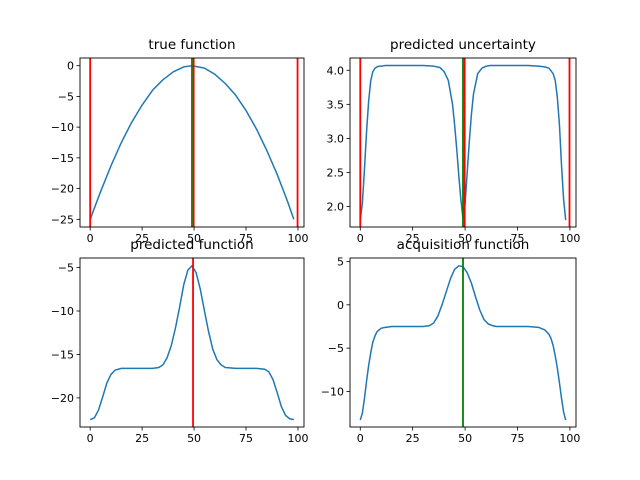 Image resolution: width=640 pixels, height=480 pixels. I want to click on y-tick-label: −25, so click(62, 219).